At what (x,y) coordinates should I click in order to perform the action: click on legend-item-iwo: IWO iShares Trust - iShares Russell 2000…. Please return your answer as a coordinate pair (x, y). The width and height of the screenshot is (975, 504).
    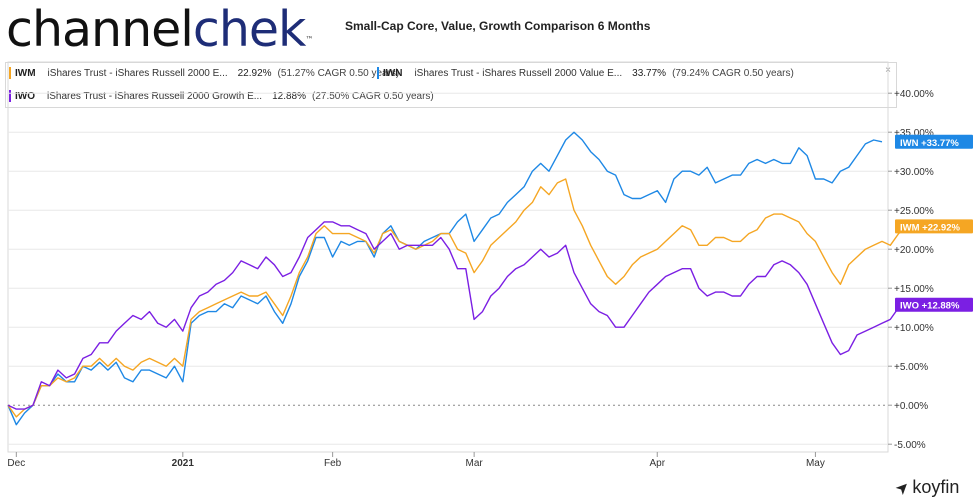
    Looking at the image, I should click on (221, 96).